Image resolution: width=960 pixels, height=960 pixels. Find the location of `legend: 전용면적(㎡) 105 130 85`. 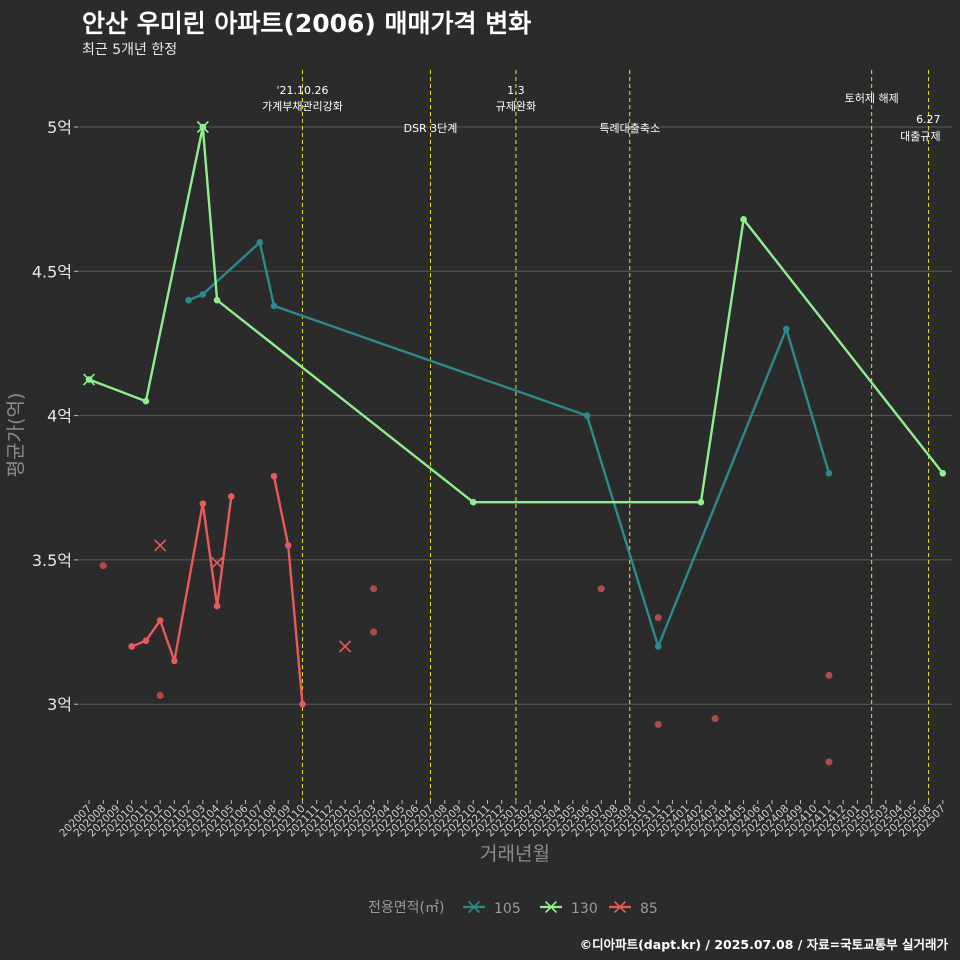

legend: 전용면적(㎡) 105 130 85 is located at coordinates (513, 908).